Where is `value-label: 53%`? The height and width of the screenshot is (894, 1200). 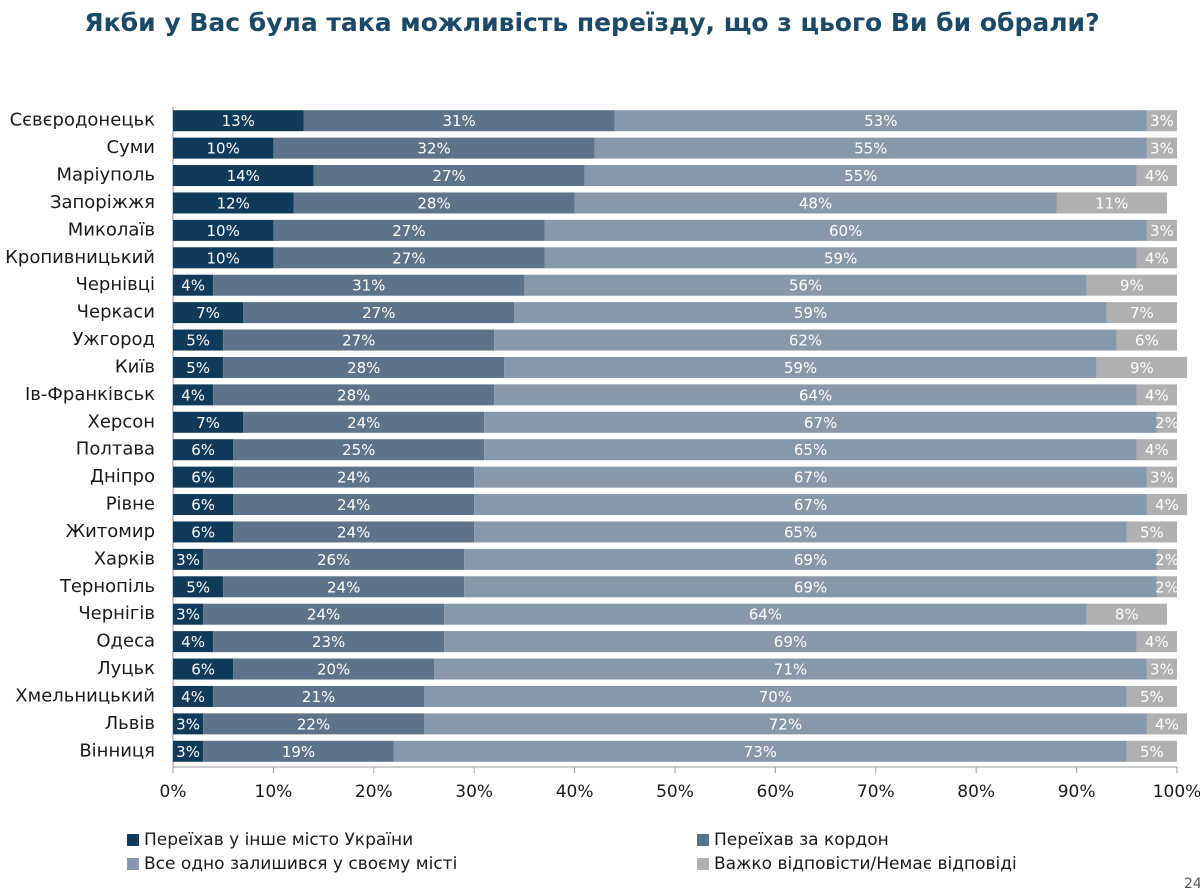
value-label: 53% is located at coordinates (880, 121).